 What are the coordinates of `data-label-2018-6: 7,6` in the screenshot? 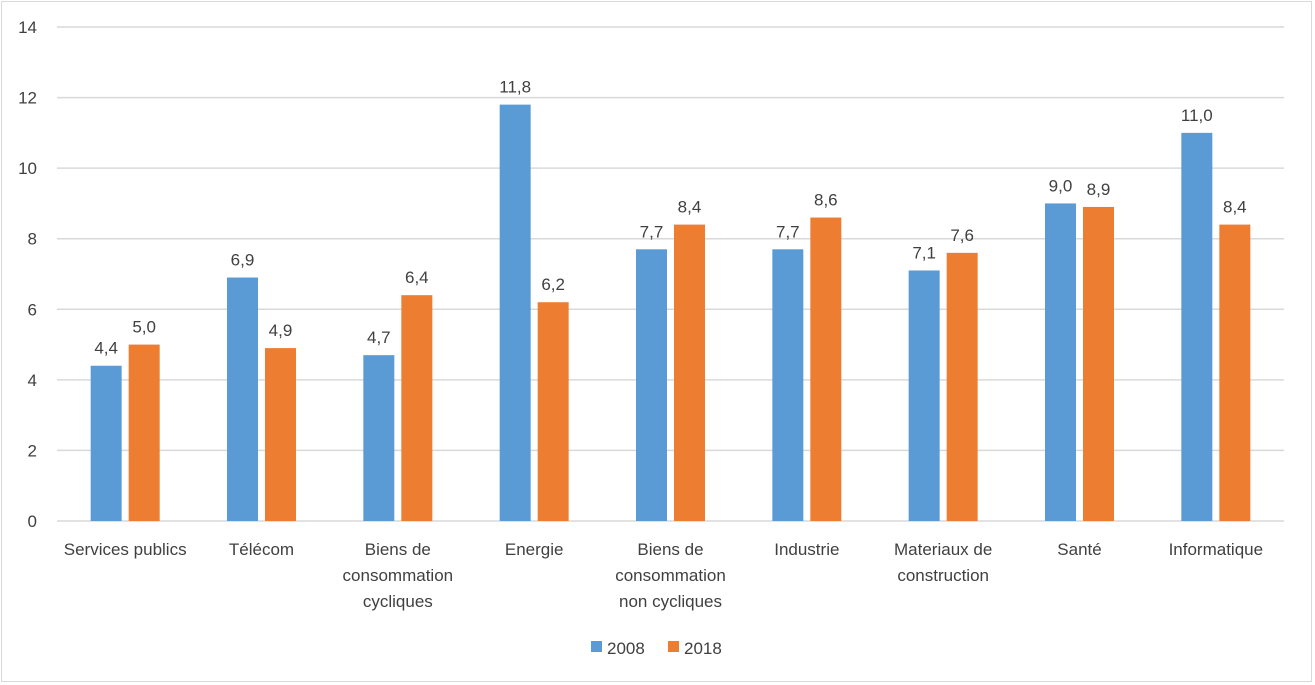 It's located at (962, 235).